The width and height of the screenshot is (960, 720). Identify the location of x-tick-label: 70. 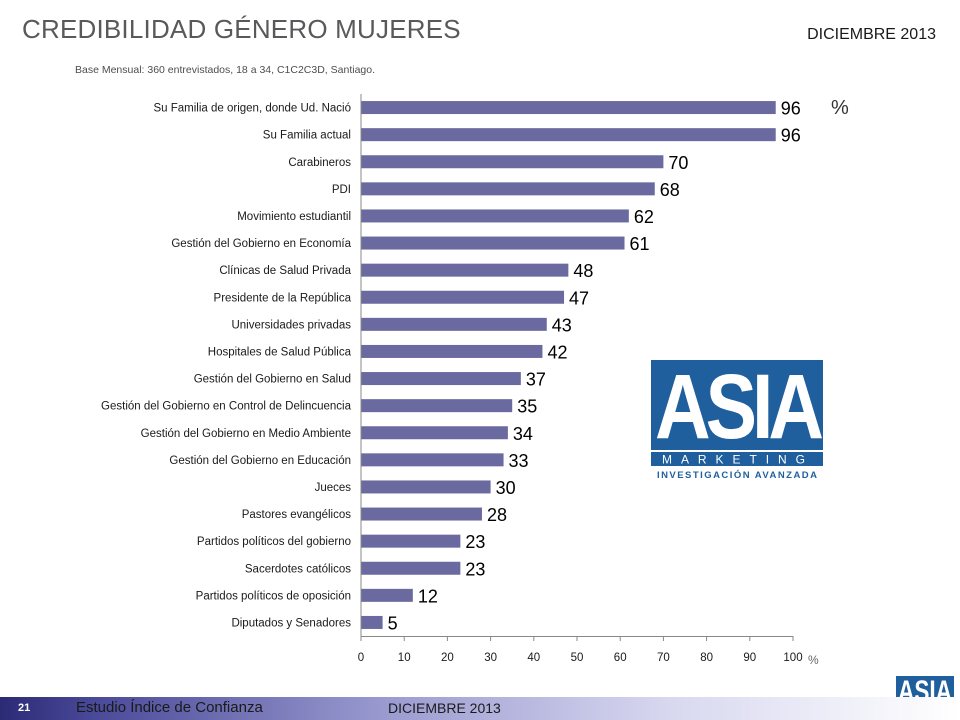
(663, 658).